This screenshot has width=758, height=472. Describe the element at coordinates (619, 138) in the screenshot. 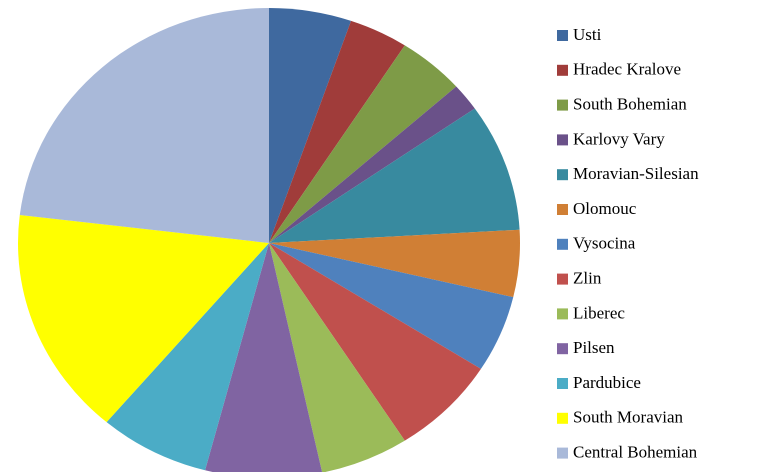

I see `legend-label: Karlovy Vary` at that location.